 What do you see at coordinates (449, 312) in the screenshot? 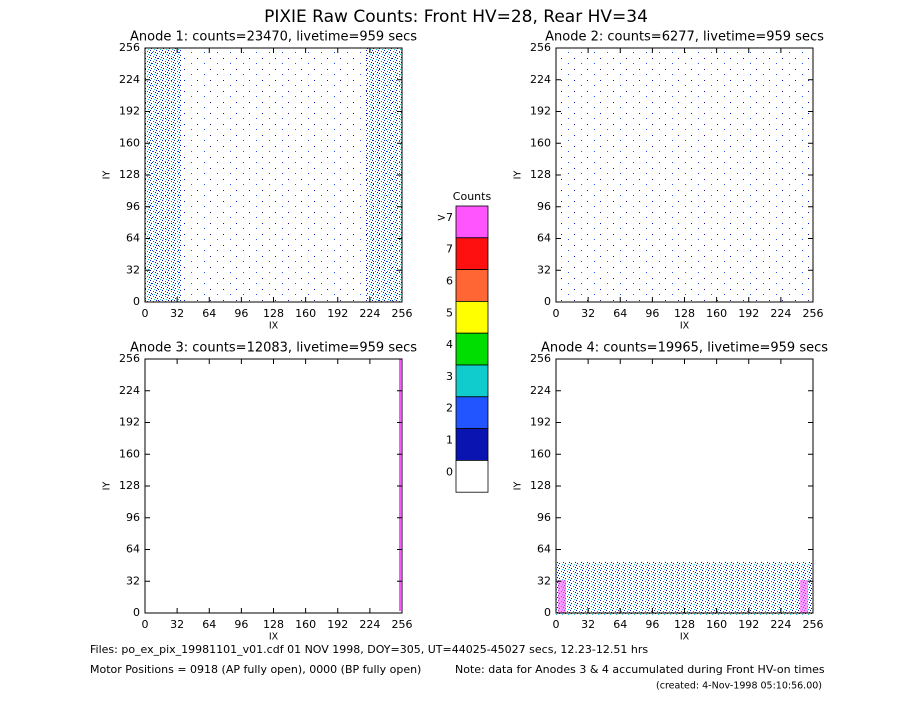
I see `colorbar-label: 5` at bounding box center [449, 312].